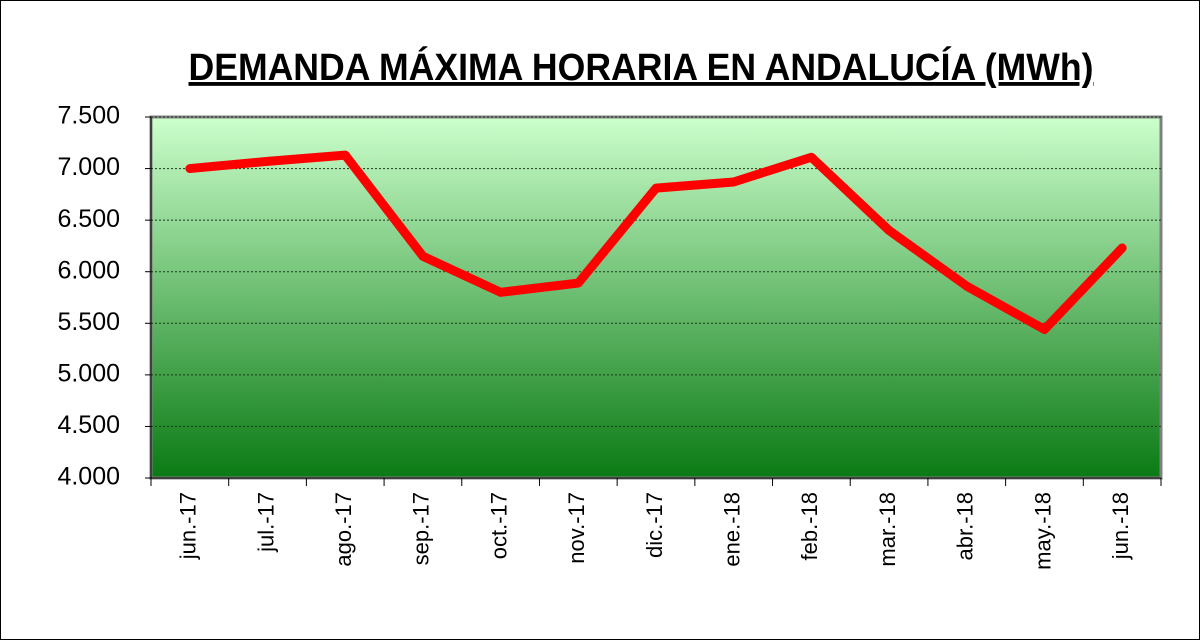 The image size is (1200, 640). I want to click on x-tick-label: oct.-17, so click(498, 525).